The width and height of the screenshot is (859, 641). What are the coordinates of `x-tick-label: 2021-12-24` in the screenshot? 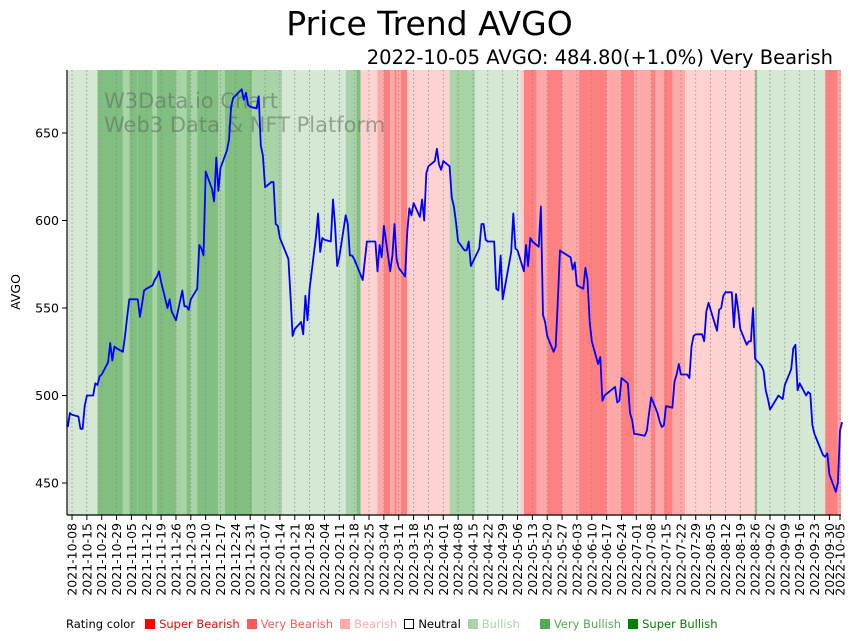 It's located at (235, 559).